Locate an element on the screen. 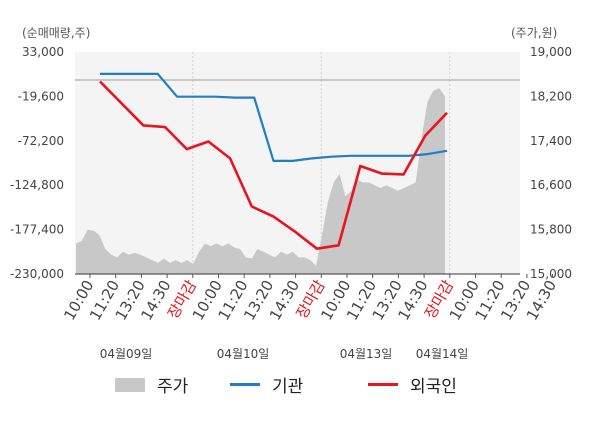  right-axis-unit: (주가,원) is located at coordinates (534, 33).